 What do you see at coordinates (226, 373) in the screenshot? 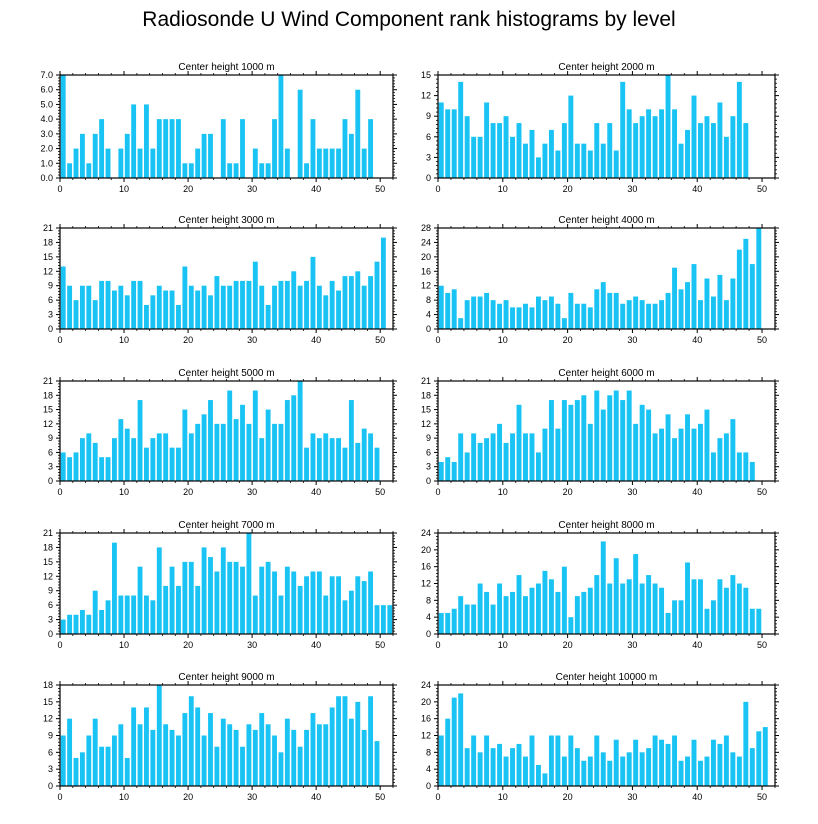
I see `panel-title: Center height 5000 m` at bounding box center [226, 373].